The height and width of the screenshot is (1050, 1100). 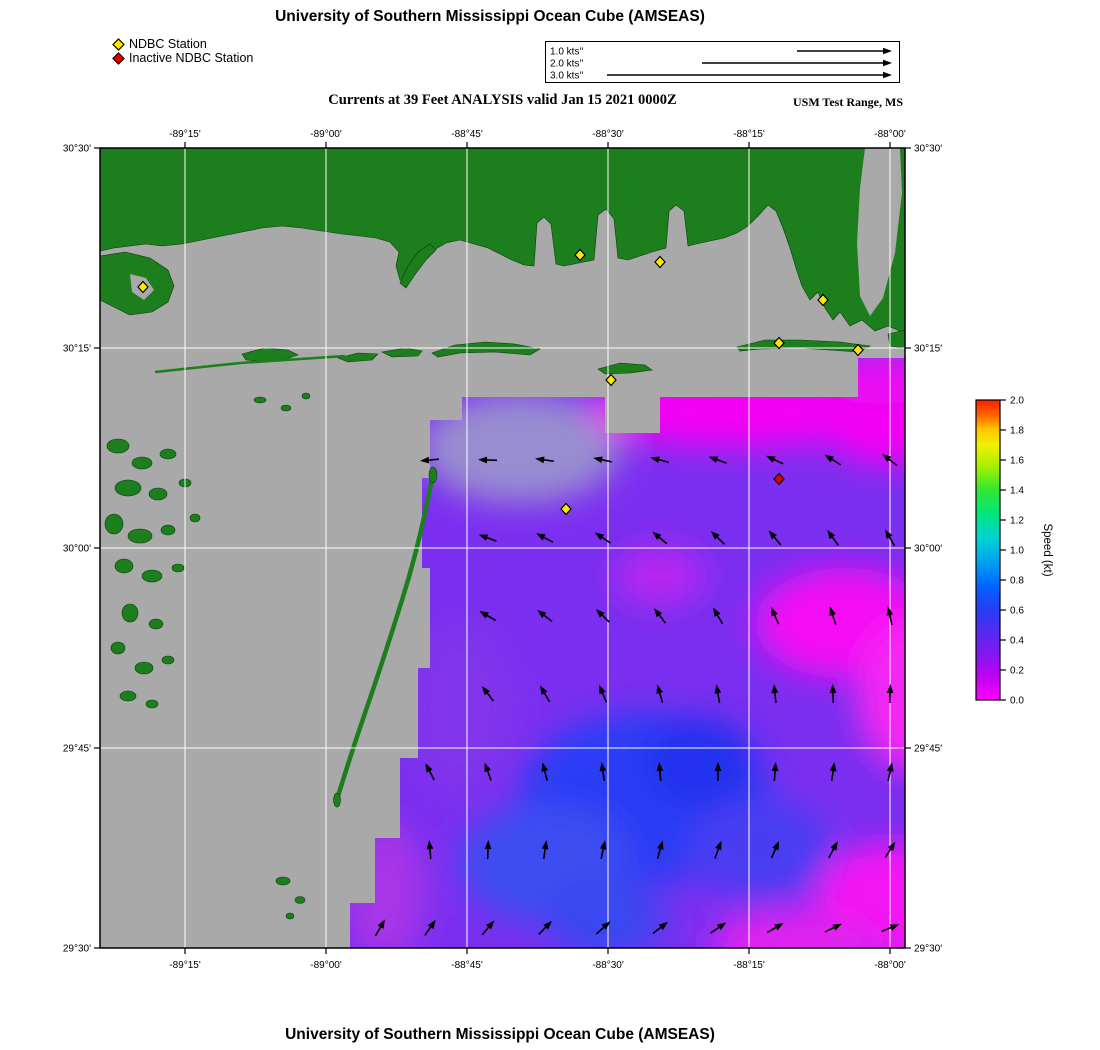 I want to click on x-tick-label-bottom: -88°30', so click(x=608, y=965).